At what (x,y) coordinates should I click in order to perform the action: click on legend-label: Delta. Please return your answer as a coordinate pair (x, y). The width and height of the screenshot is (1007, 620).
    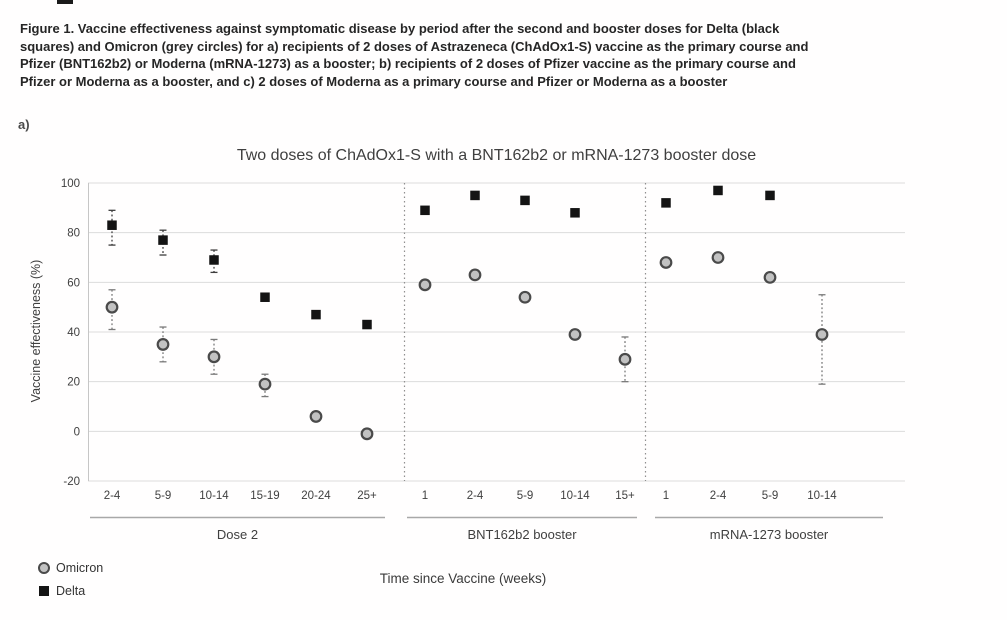
    Looking at the image, I should click on (71, 590).